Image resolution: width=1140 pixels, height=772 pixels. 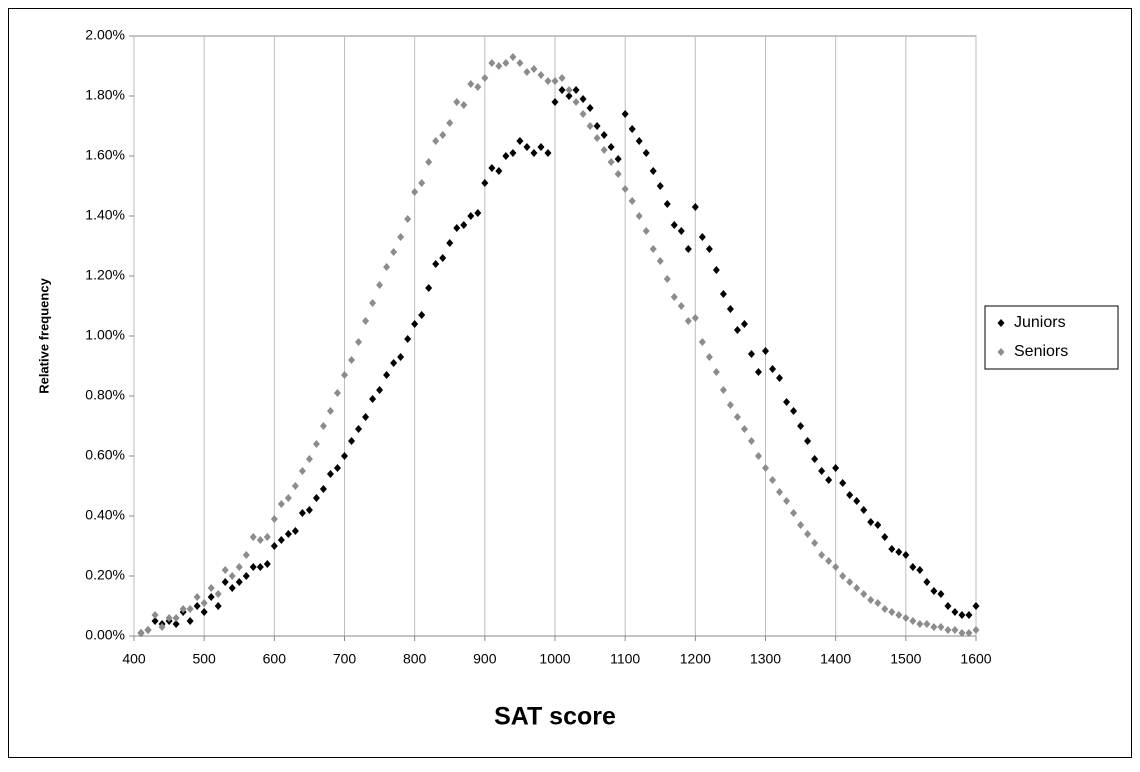 I want to click on x-tick-label: 1200, so click(x=695, y=659).